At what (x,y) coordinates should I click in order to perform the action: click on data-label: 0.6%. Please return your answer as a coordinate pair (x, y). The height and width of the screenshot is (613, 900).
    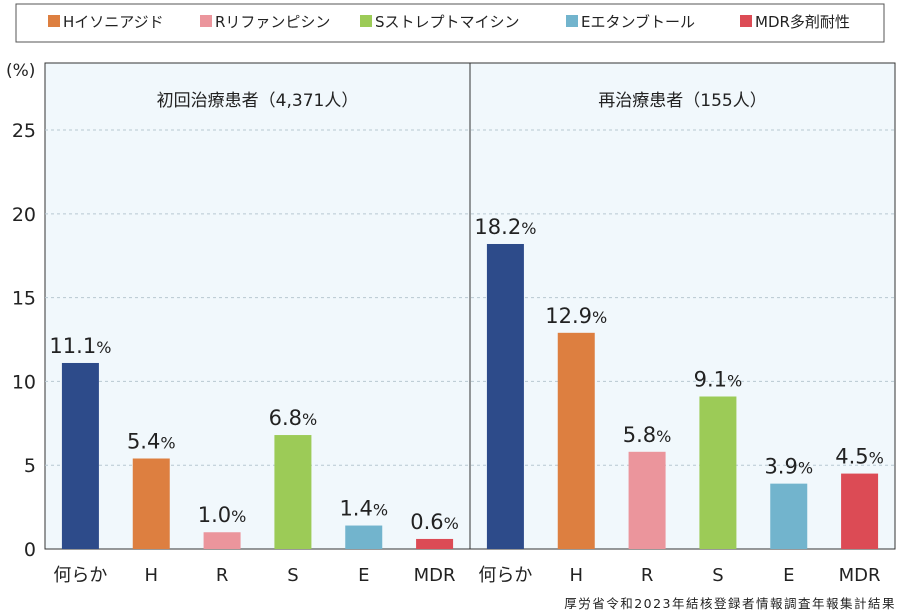
    Looking at the image, I should click on (434, 522).